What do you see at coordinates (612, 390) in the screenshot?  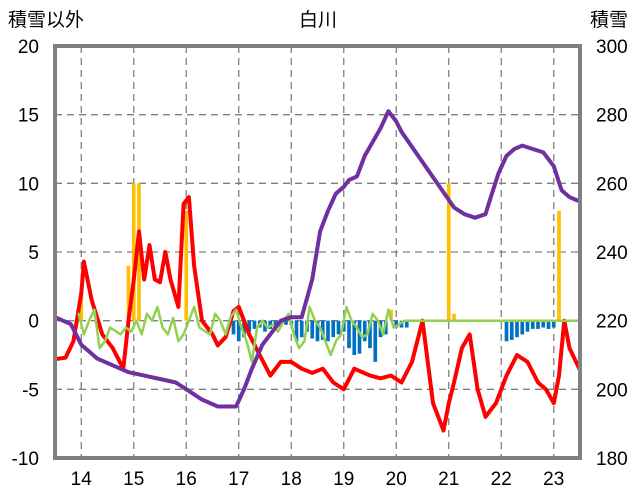 I see `right-tick-label-1: 200` at bounding box center [612, 390].